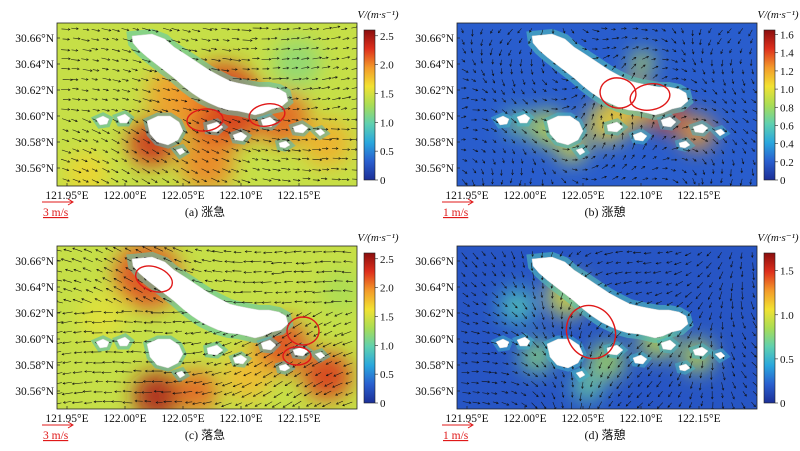 The width and height of the screenshot is (800, 451). Describe the element at coordinates (608, 328) in the screenshot. I see `speed-field` at that location.